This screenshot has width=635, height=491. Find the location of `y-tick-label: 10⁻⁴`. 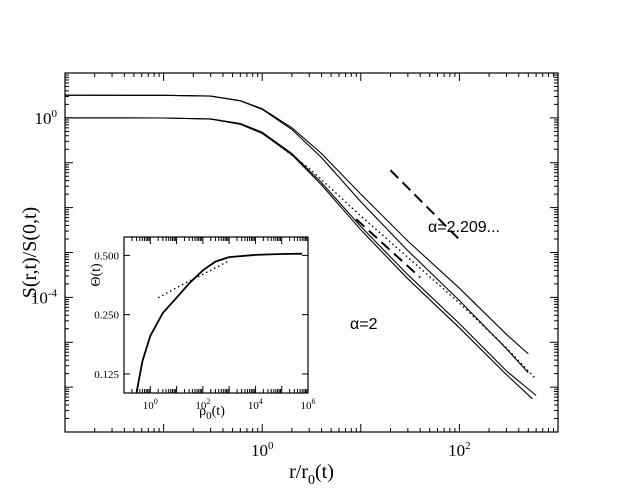

y-tick-label: 10⁻⁴ is located at coordinates (44, 297).